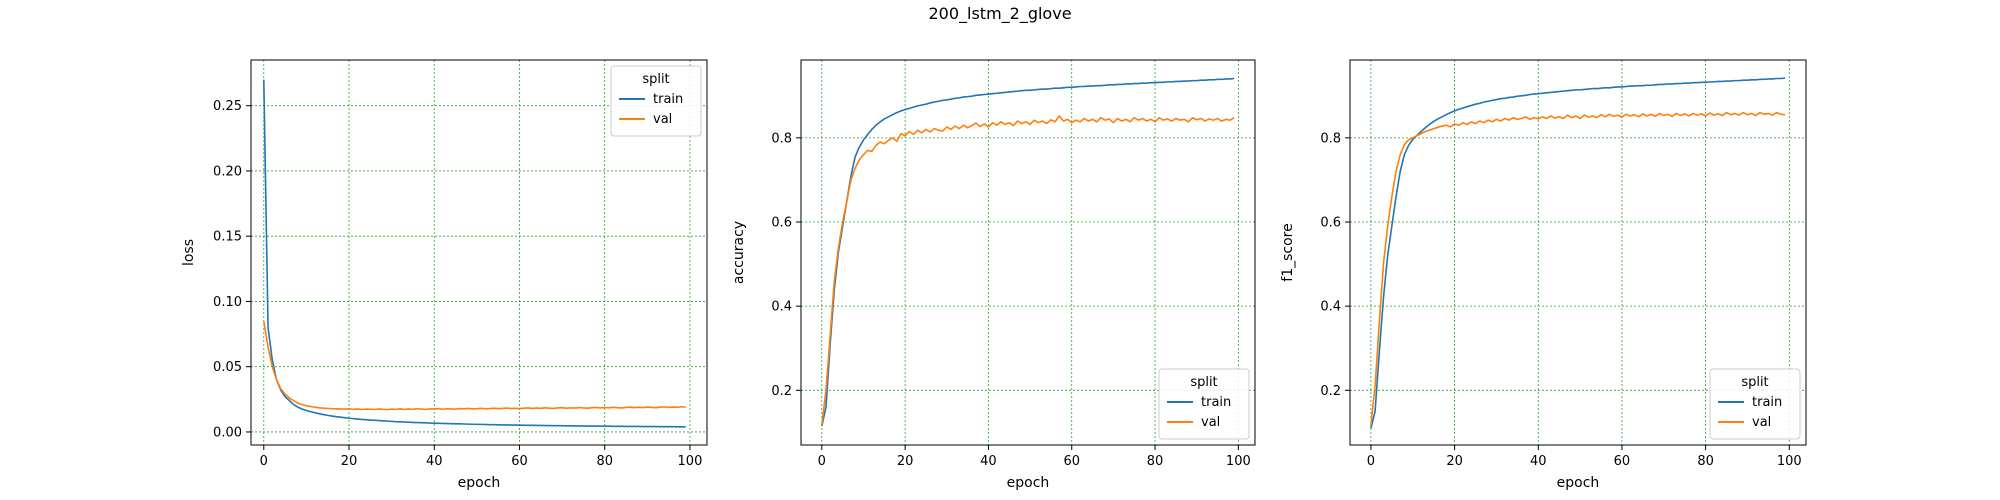  What do you see at coordinates (227, 302) in the screenshot?
I see `y-tick-label: 0.10` at bounding box center [227, 302].